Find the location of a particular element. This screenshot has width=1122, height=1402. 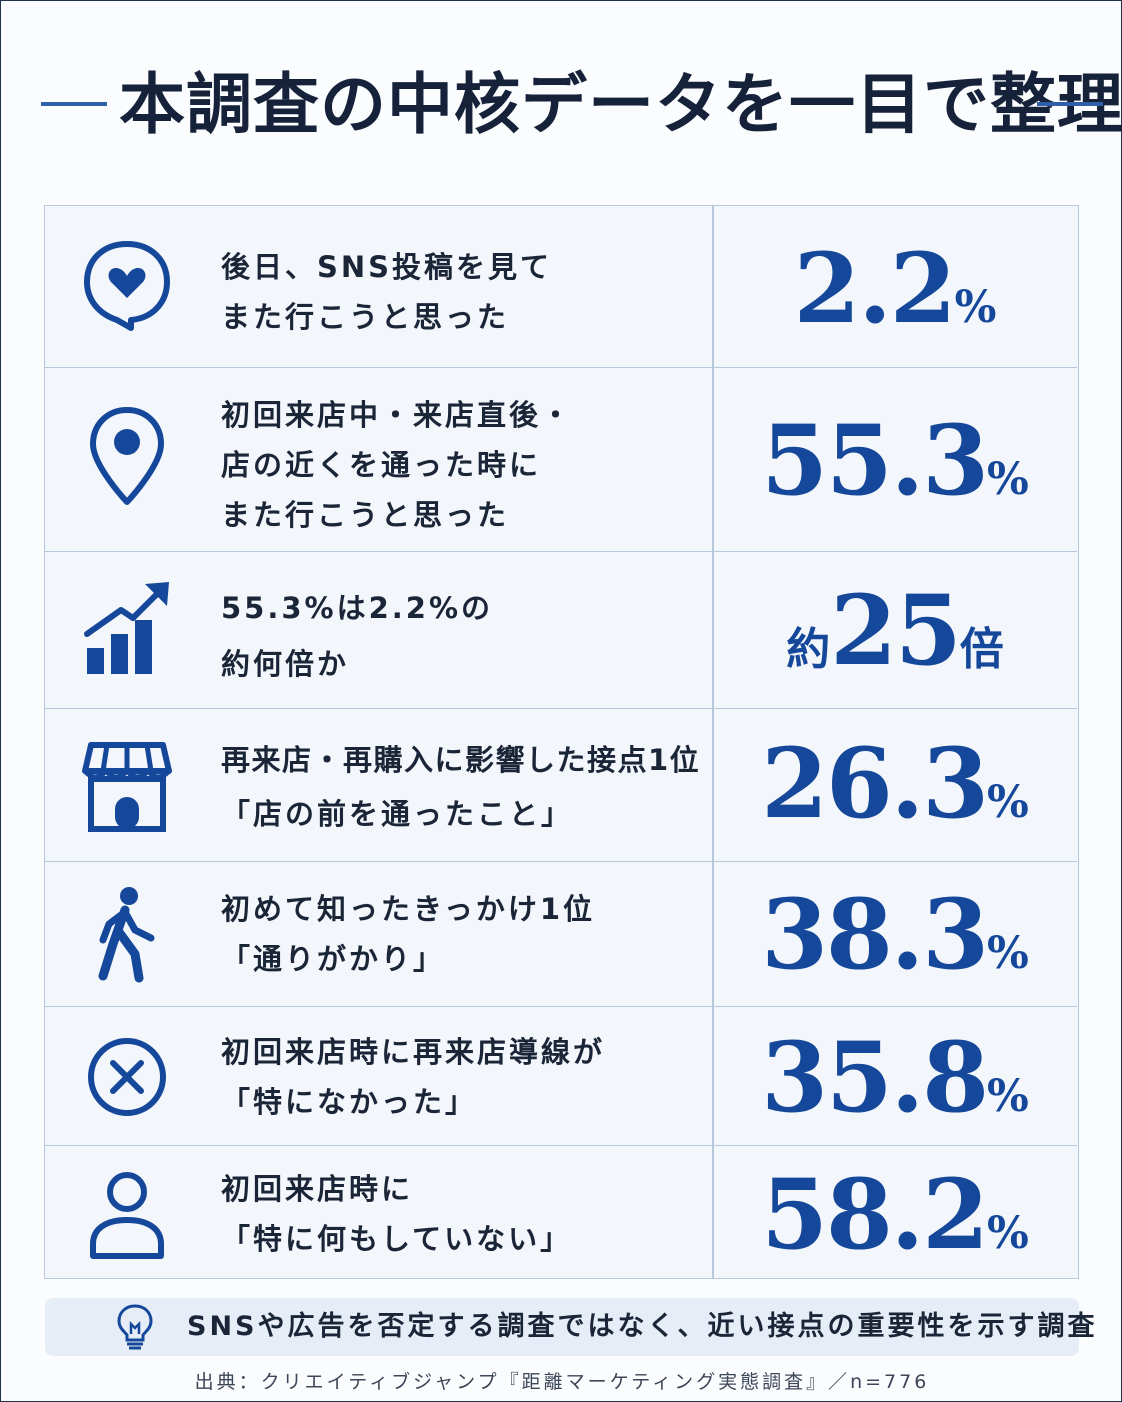

value-number: 38.3 is located at coordinates (875, 934).